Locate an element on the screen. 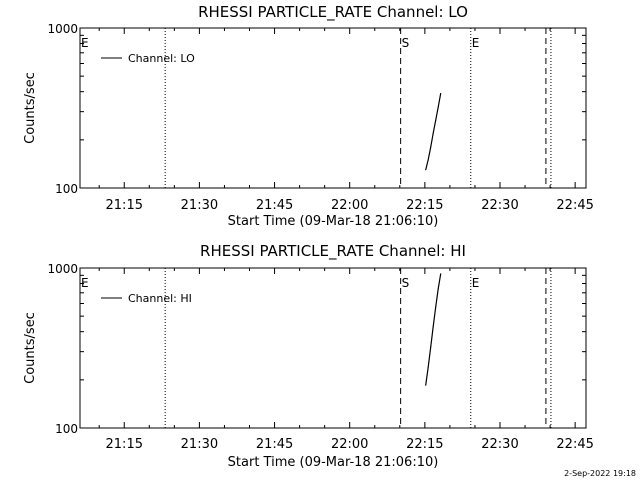 The height and width of the screenshot is (480, 640). legend-label: Channel: HI is located at coordinates (160, 298).